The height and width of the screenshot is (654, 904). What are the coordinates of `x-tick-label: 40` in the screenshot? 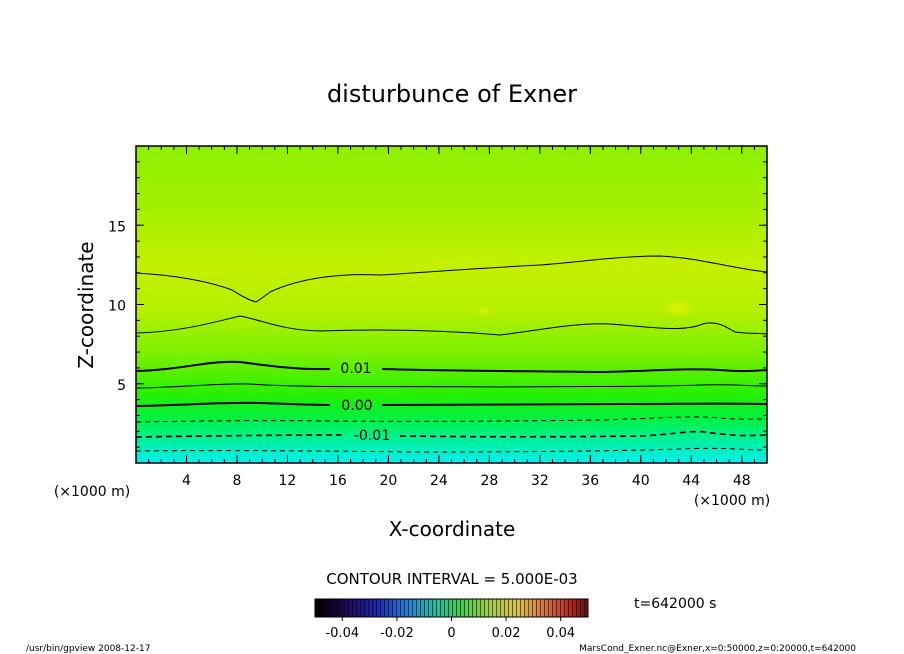 It's located at (641, 481).